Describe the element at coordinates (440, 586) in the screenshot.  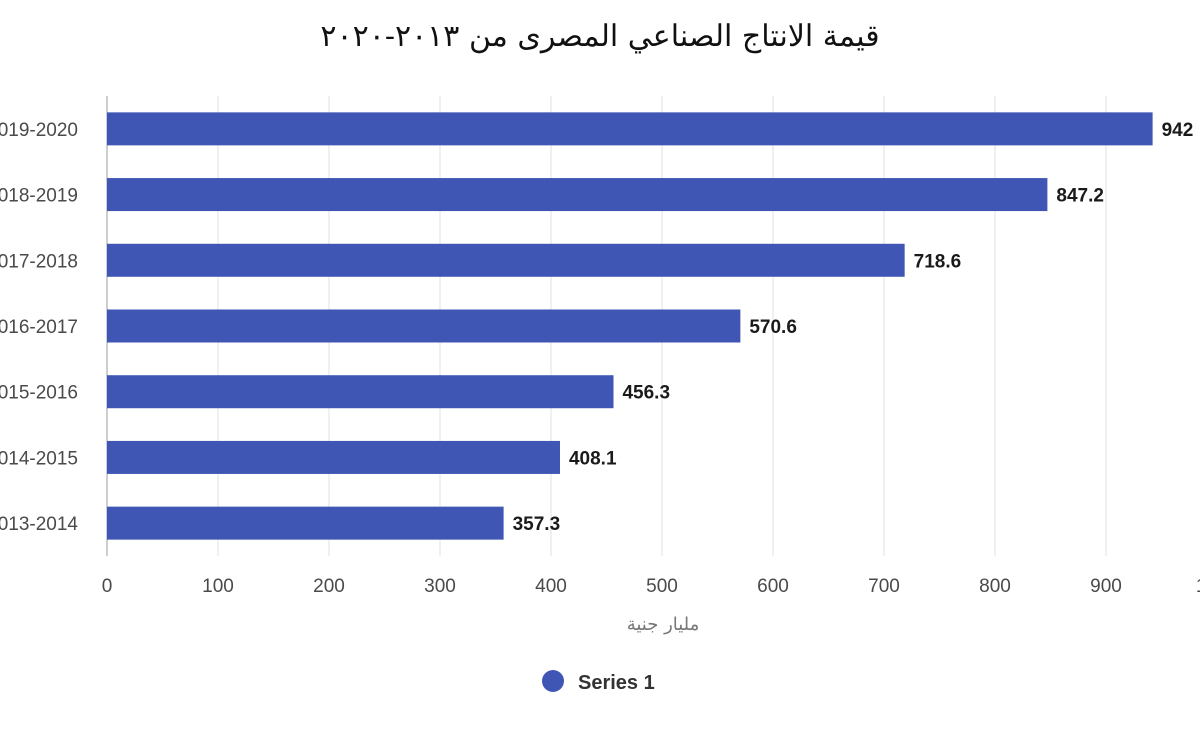
I see `x-tick-label: 300` at that location.